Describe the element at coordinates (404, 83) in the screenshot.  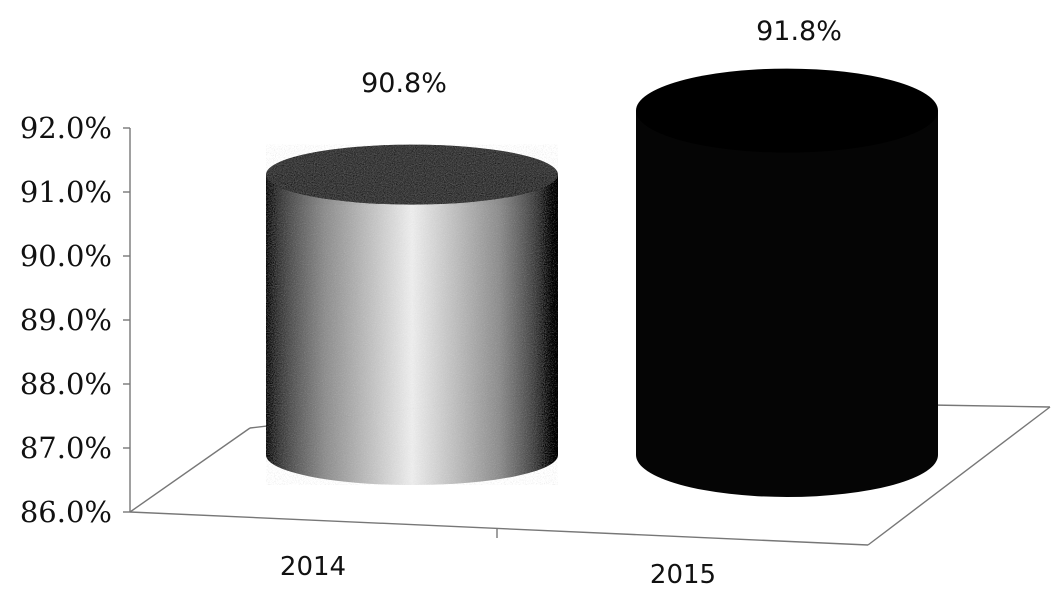
I see `data-label: 90.8%` at that location.